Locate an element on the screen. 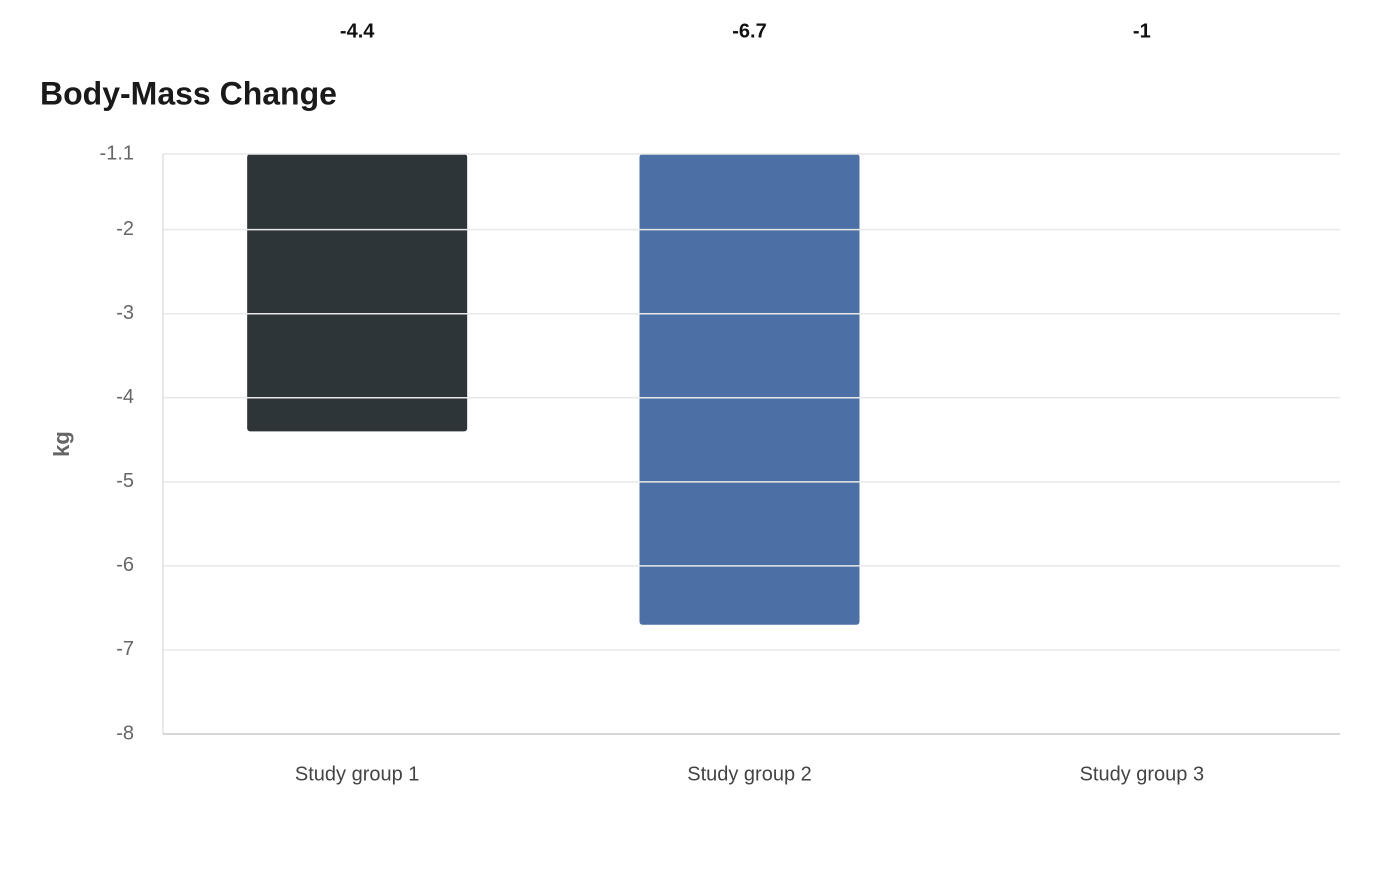 The width and height of the screenshot is (1400, 880). x-tick-label: Study group 1 is located at coordinates (357, 774).